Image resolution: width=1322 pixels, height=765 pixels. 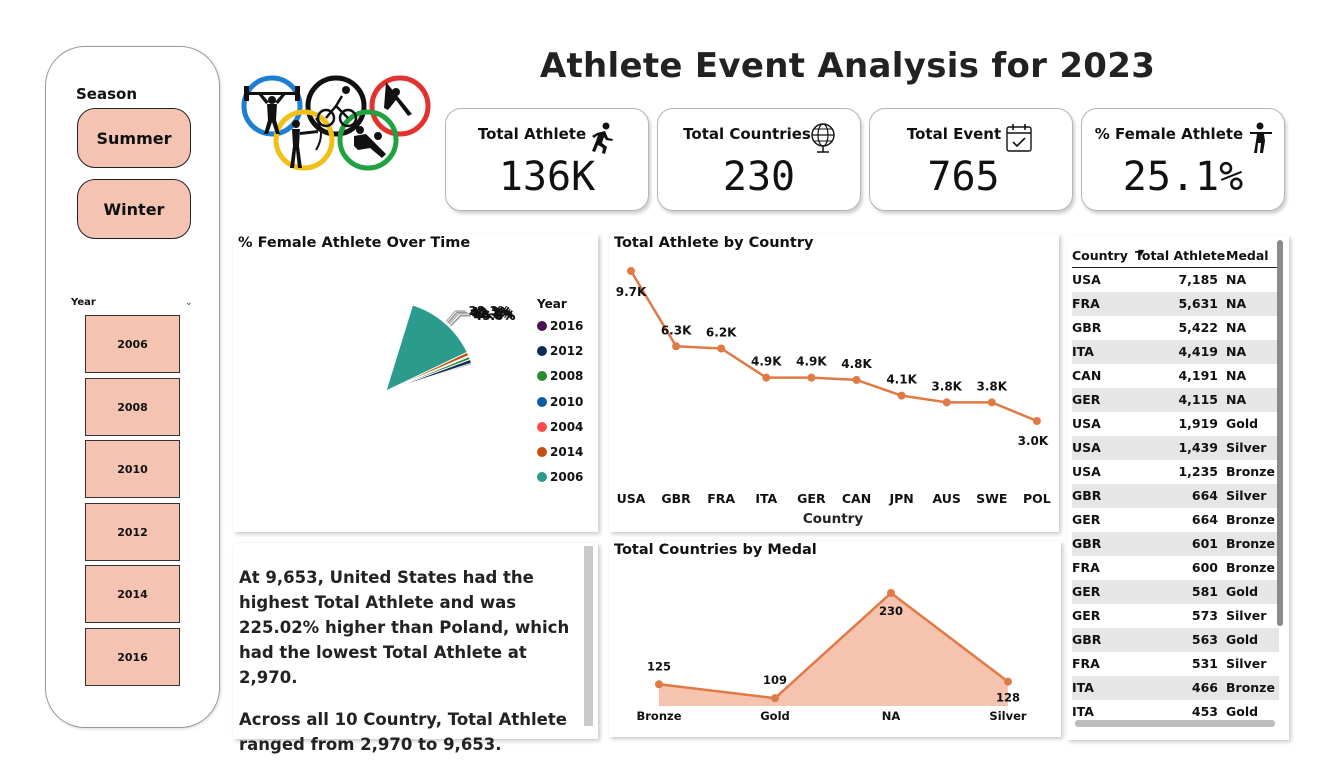 I want to click on table-row: FRA 531 Silver, so click(x=1175, y=664).